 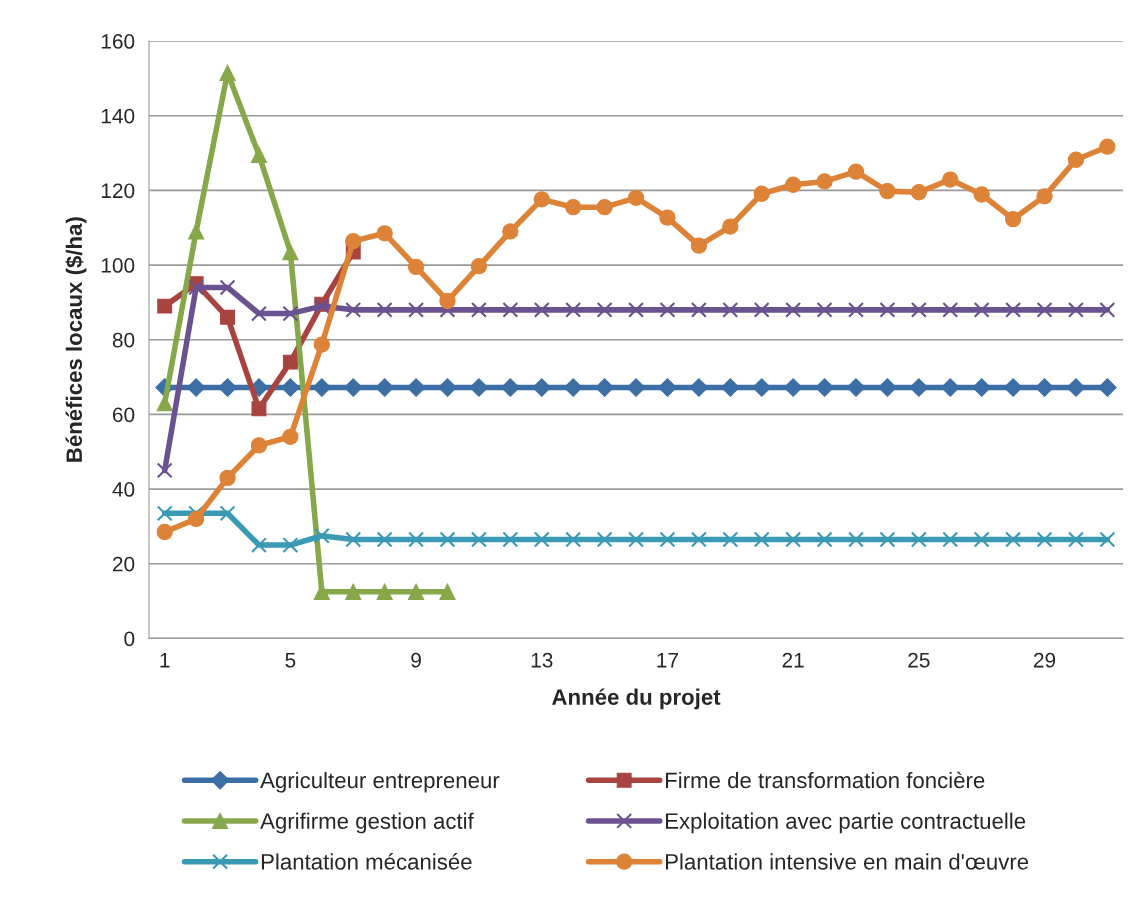 What do you see at coordinates (667, 660) in the screenshot?
I see `x-tick-label: 17` at bounding box center [667, 660].